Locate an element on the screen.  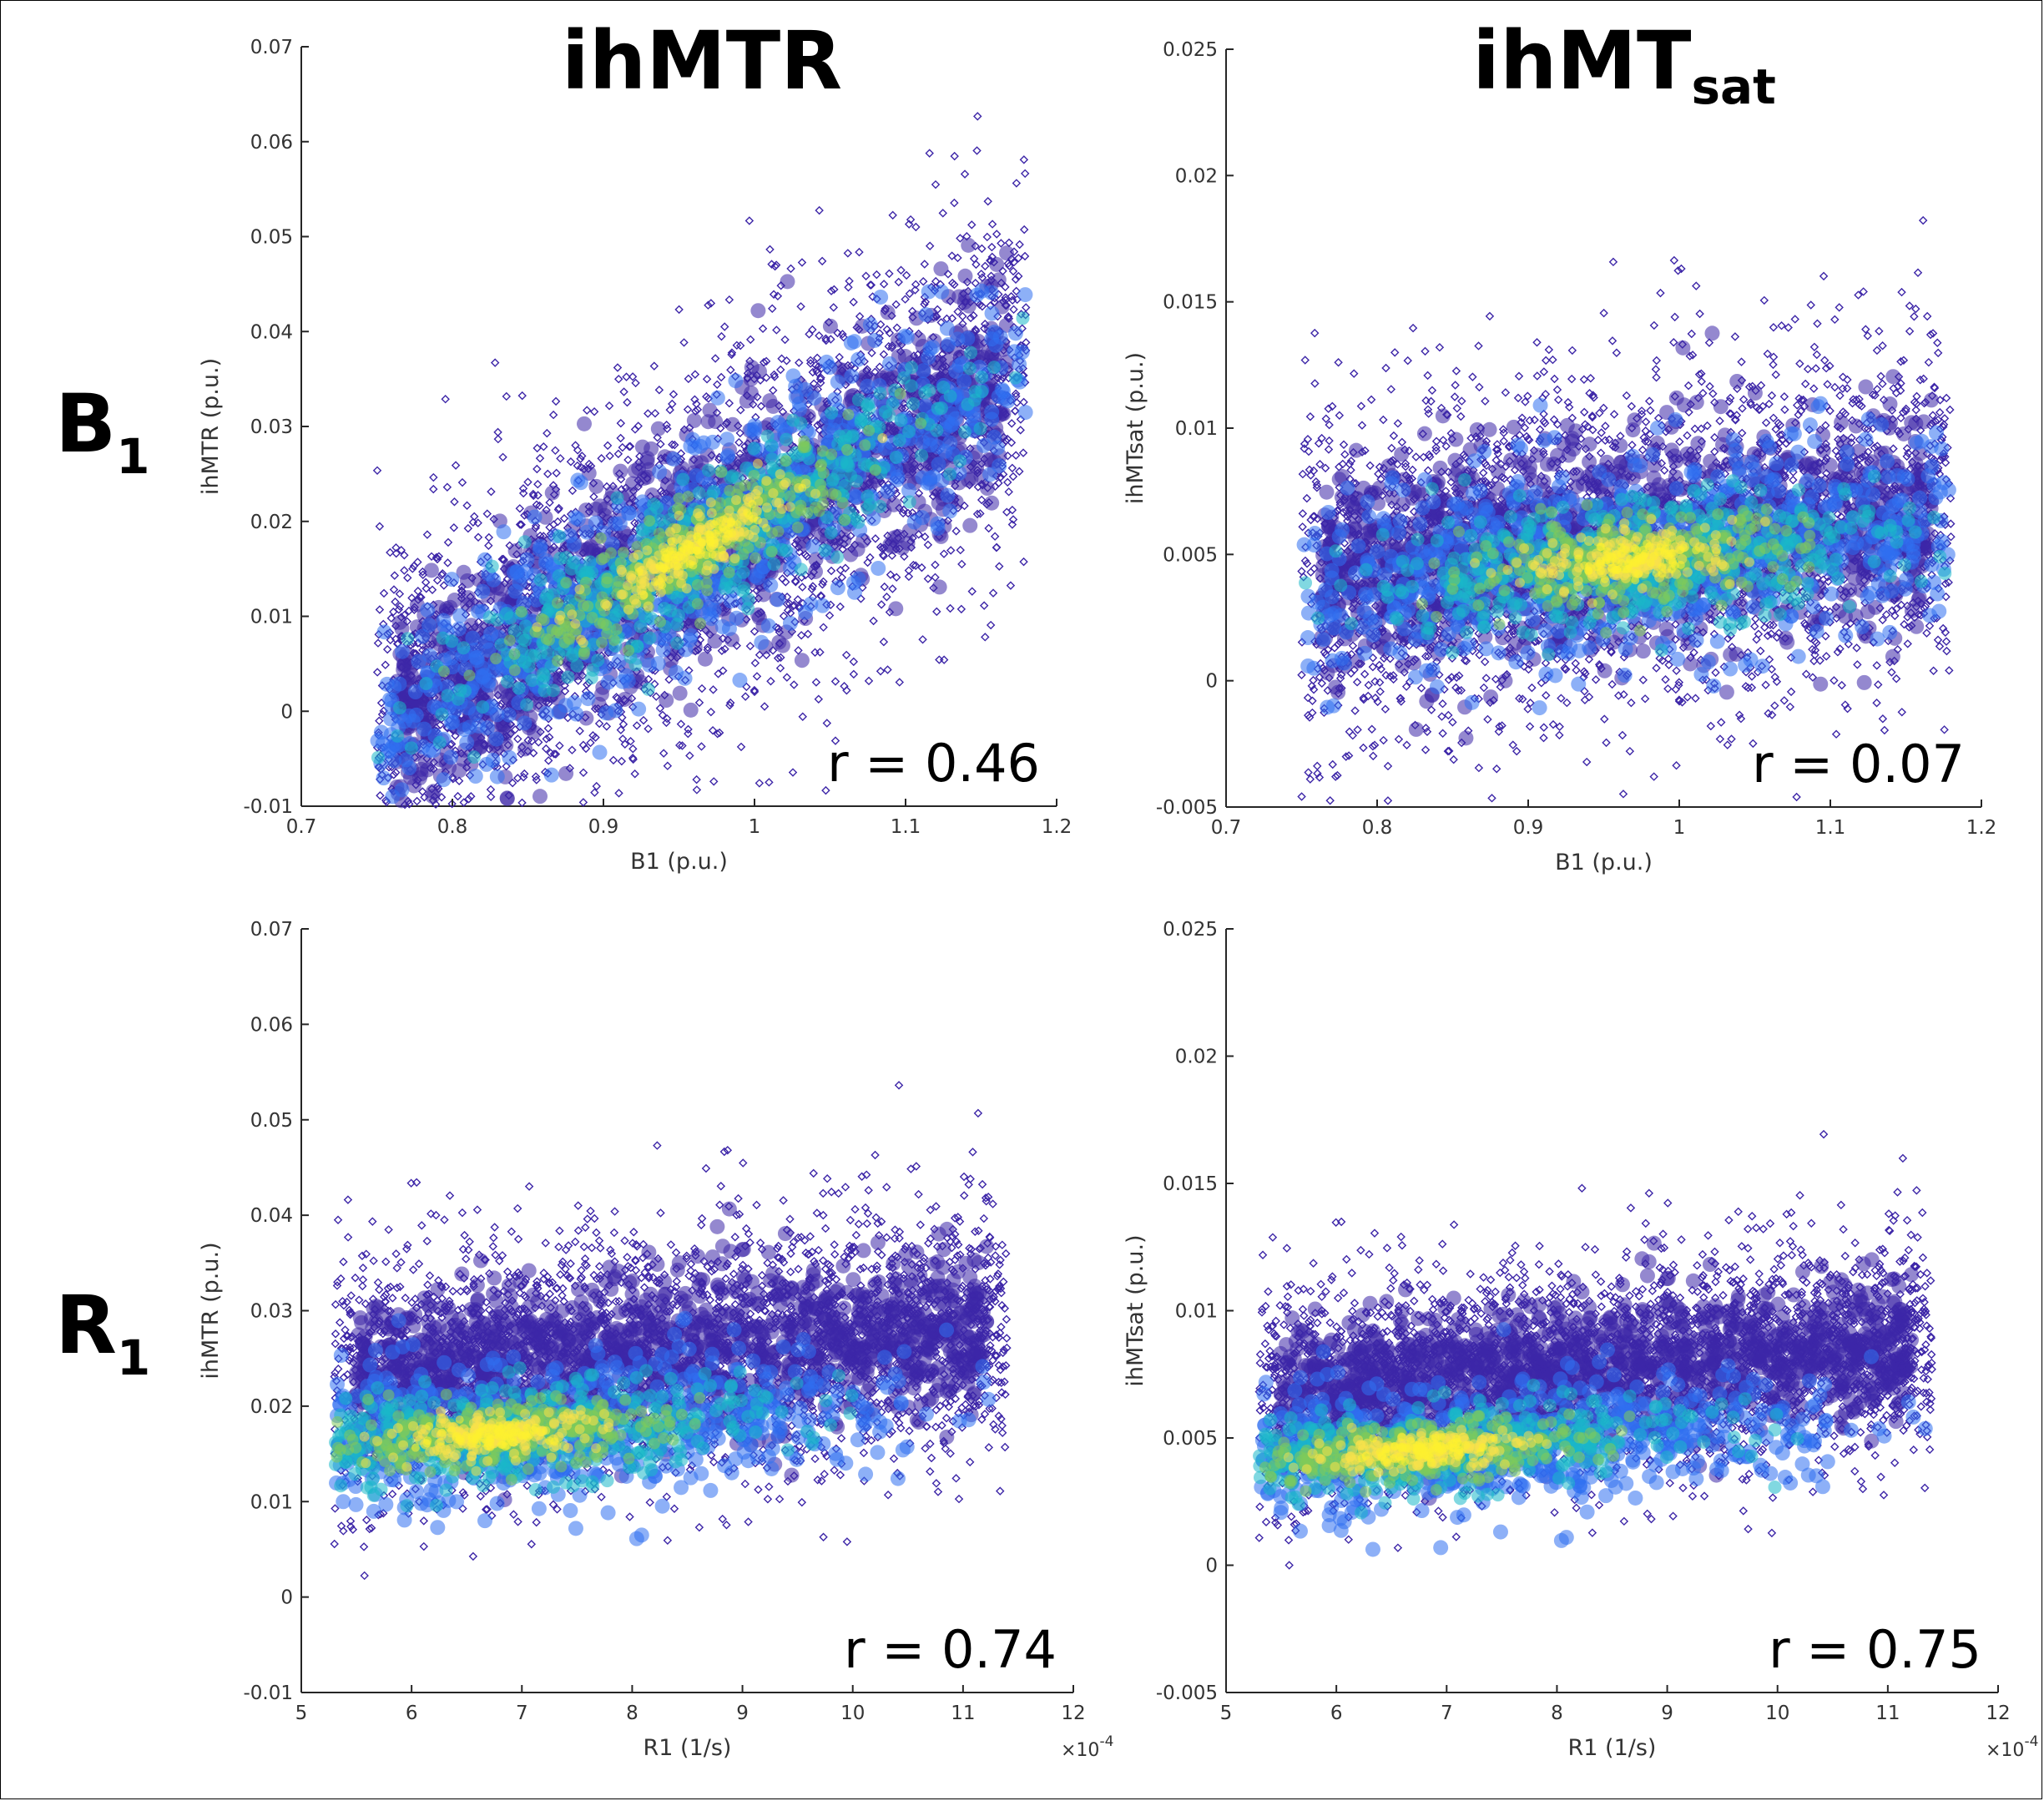
row-label-1: B1 is located at coordinates (102, 431).